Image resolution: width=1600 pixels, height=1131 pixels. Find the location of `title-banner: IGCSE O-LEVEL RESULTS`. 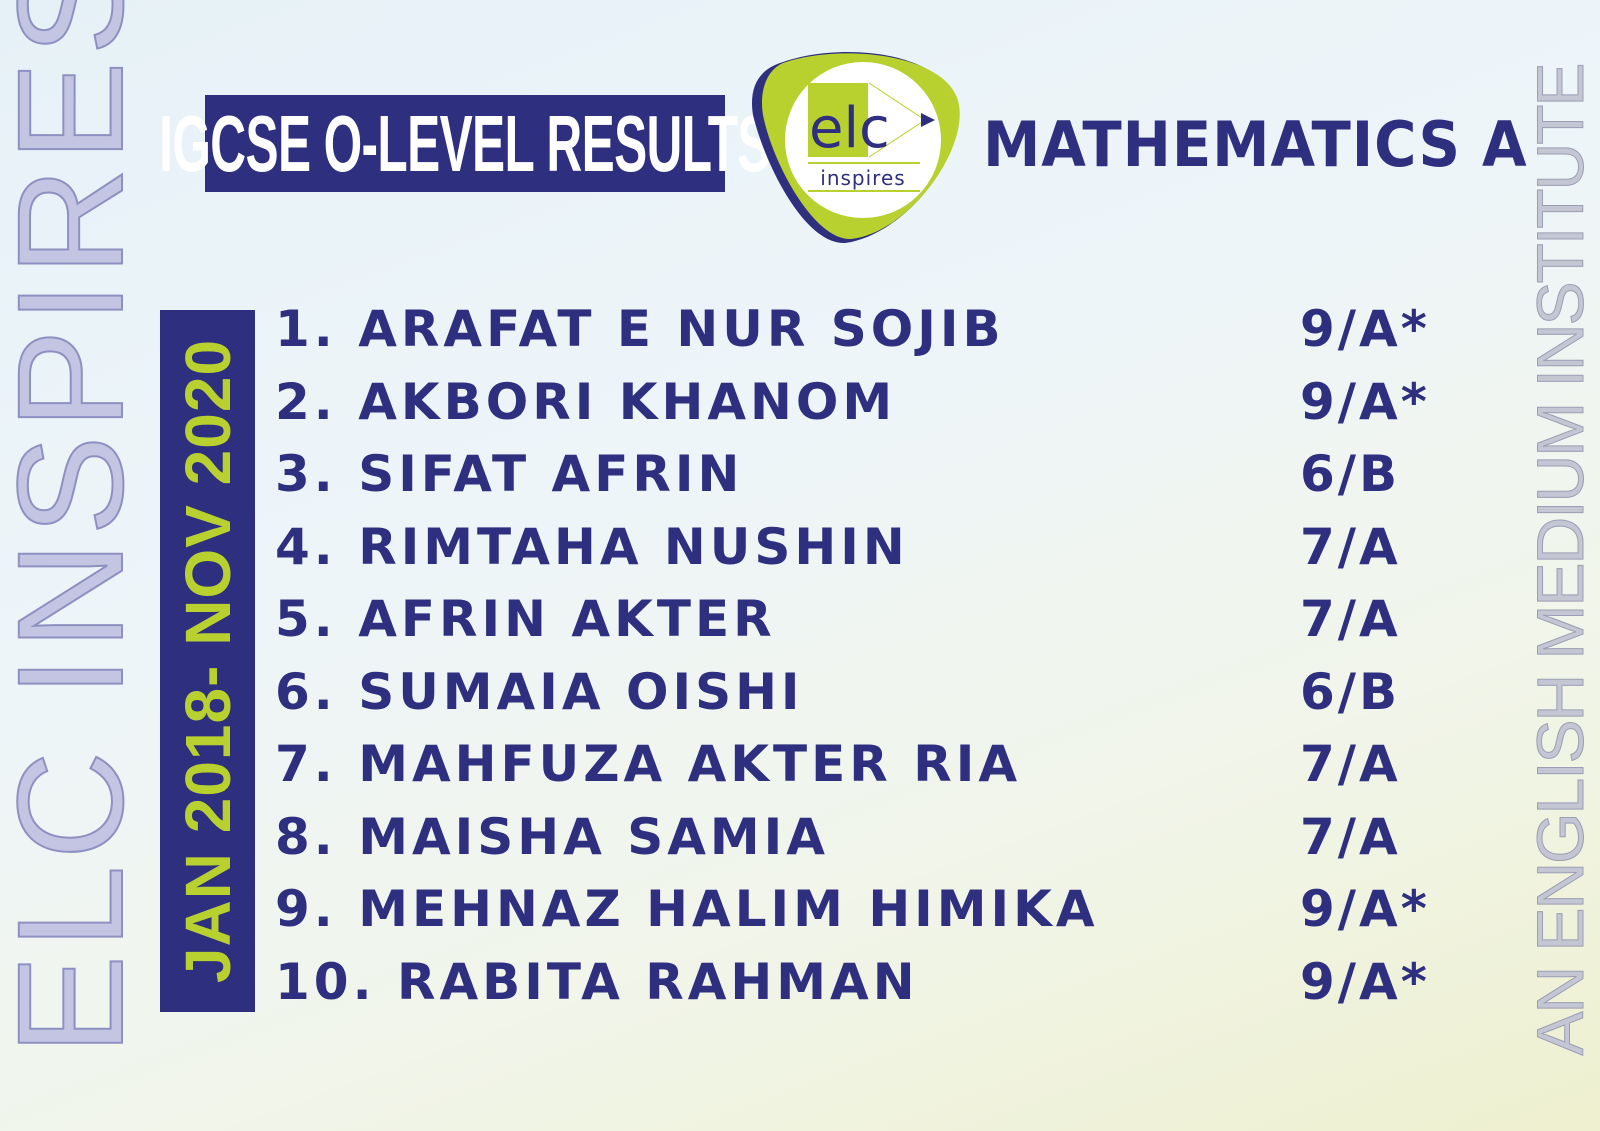

title-banner: IGCSE O-LEVEL RESULTS is located at coordinates (465, 143).